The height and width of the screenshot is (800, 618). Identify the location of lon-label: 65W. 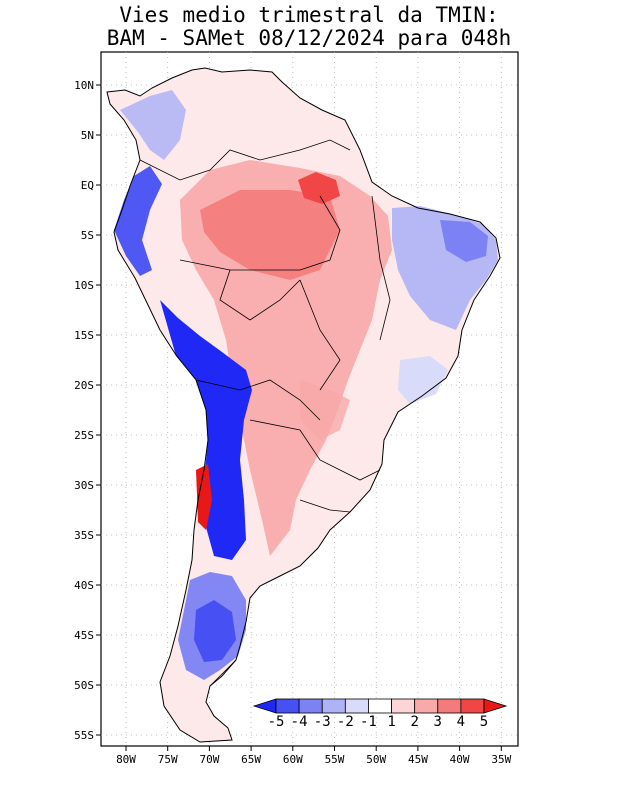
(251, 759).